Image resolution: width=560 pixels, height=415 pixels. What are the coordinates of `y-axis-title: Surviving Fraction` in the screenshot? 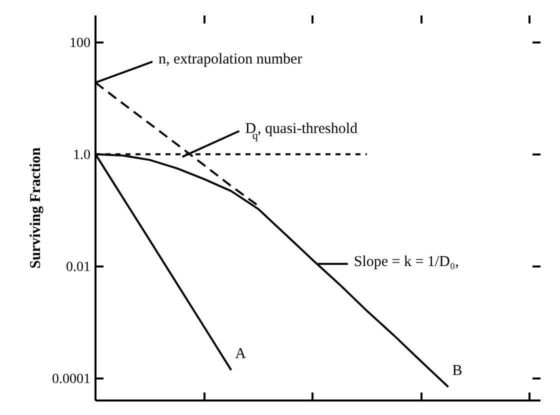 It's located at (36, 207).